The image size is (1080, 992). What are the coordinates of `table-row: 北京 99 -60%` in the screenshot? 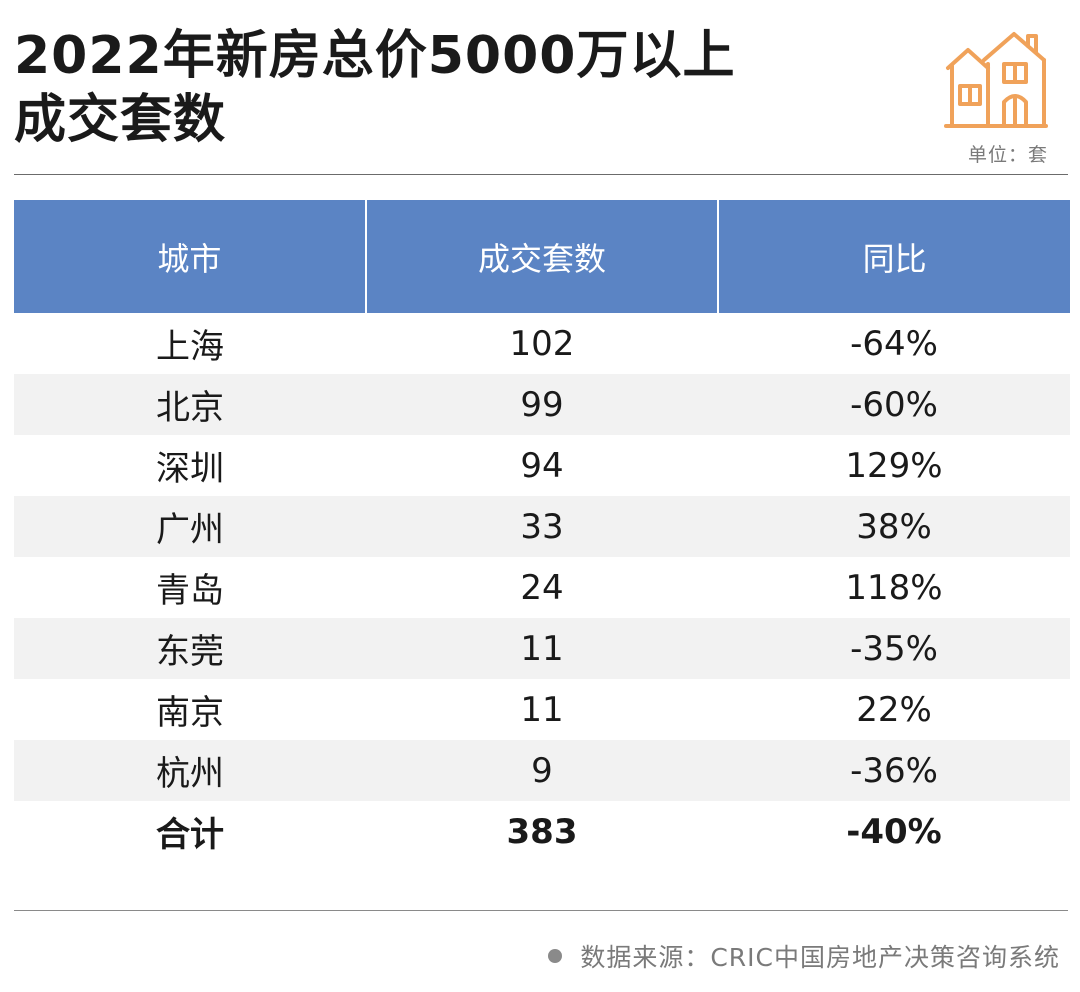 It's located at (542, 404).